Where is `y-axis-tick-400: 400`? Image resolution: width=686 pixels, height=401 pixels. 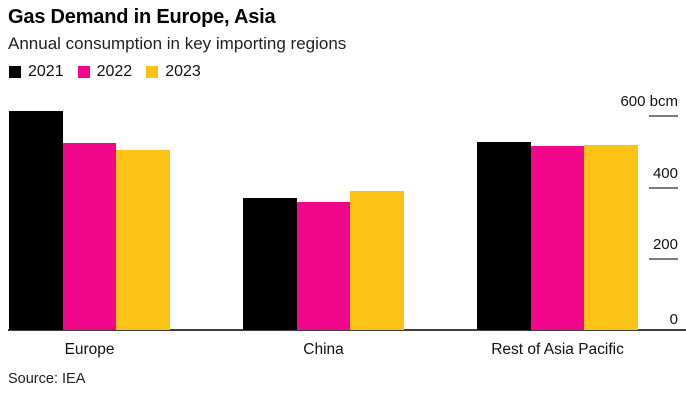
y-axis-tick-400: 400 is located at coordinates (665, 173).